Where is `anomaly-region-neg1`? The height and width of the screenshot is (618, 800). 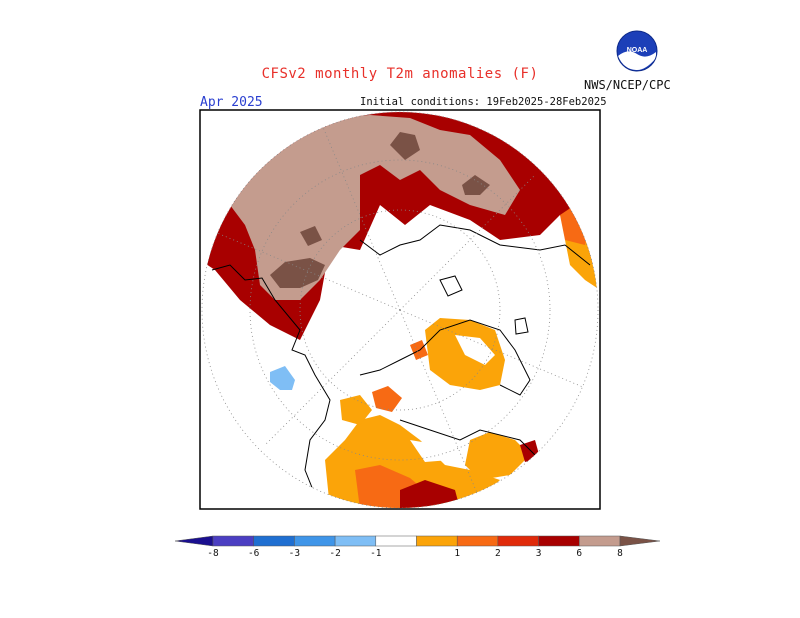 anomaly-region-neg1 is located at coordinates (282, 378).